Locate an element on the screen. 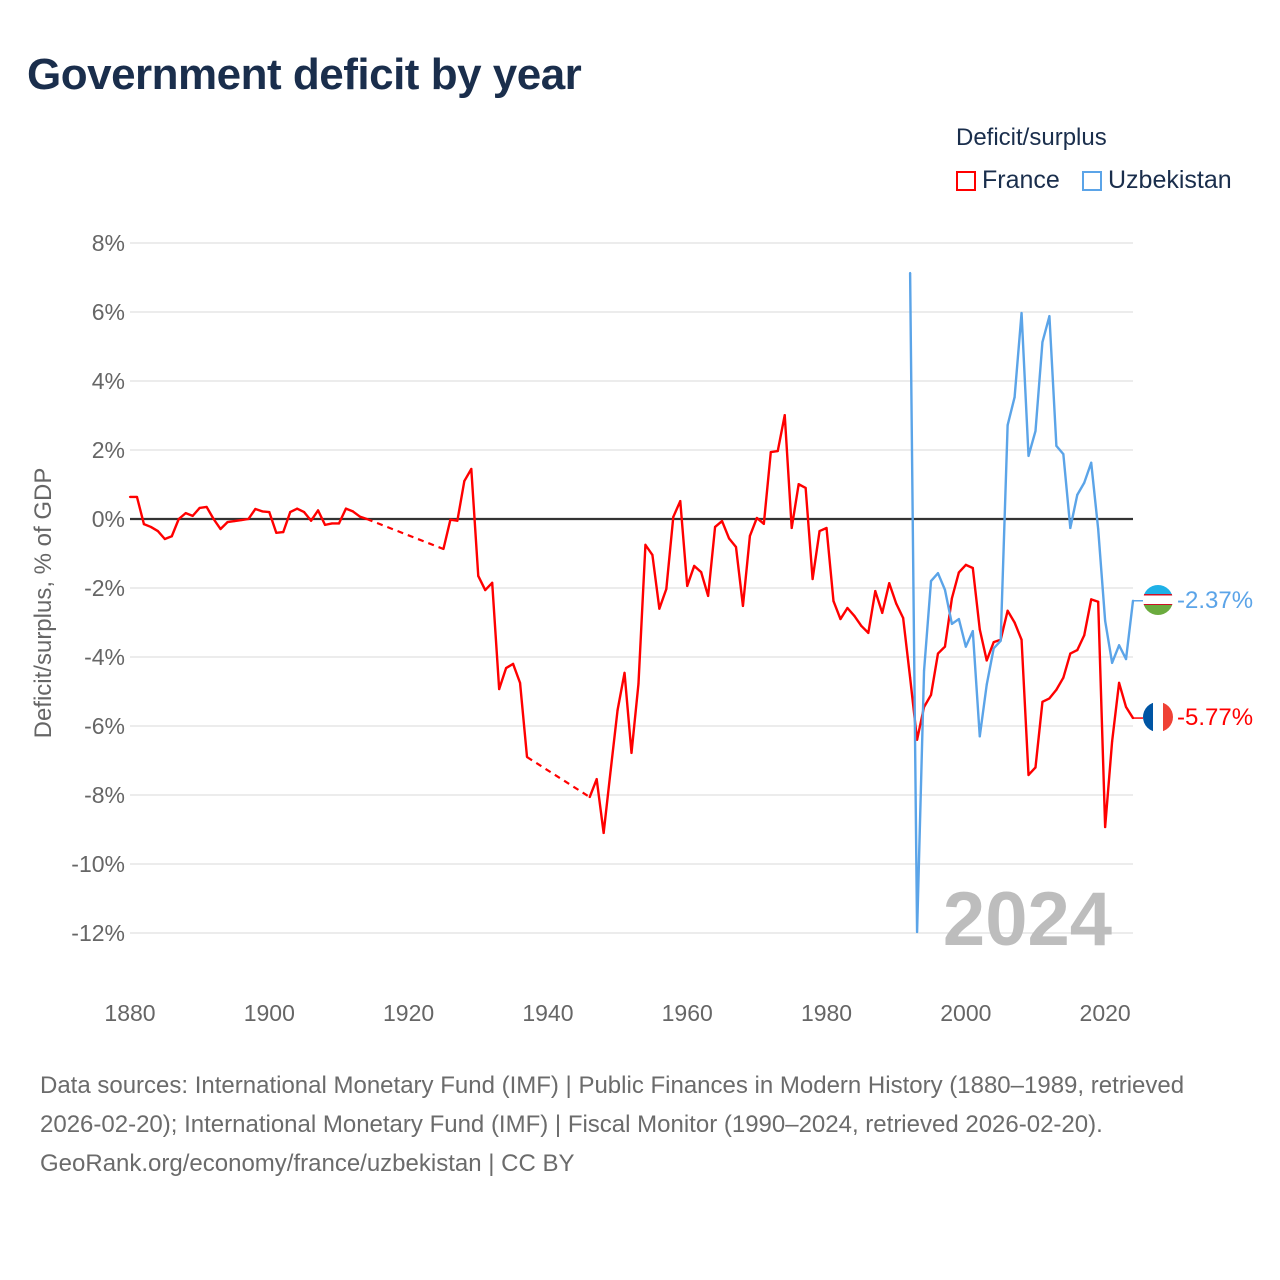 The height and width of the screenshot is (1280, 1280). uzbekistan-end-label: -2.37% is located at coordinates (1215, 600).